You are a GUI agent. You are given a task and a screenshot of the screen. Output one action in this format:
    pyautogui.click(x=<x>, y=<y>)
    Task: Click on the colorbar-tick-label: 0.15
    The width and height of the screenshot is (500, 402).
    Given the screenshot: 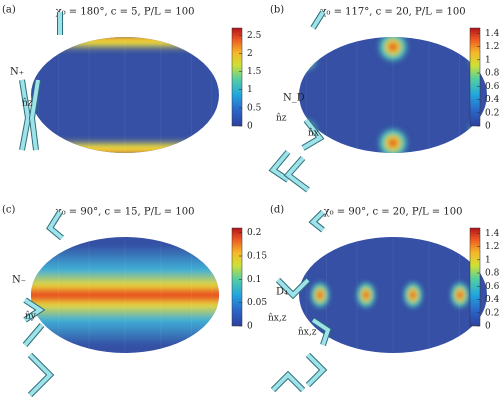 What is the action you would take?
    pyautogui.click(x=257, y=257)
    